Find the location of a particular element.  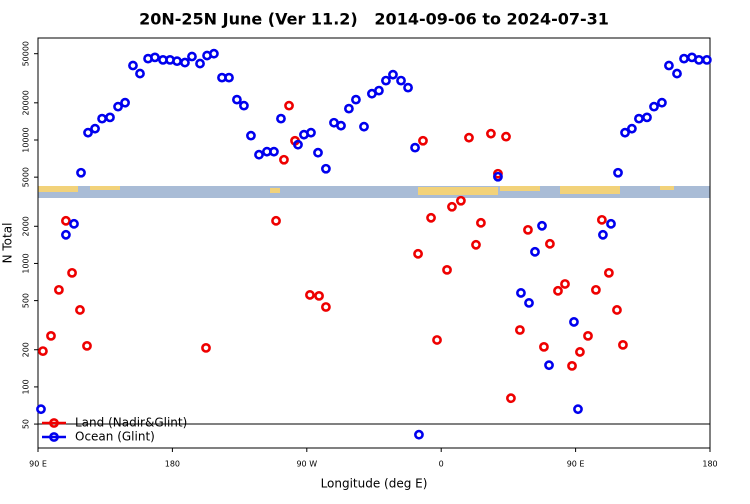

legend-label: Ocean (Glint) is located at coordinates (115, 437).